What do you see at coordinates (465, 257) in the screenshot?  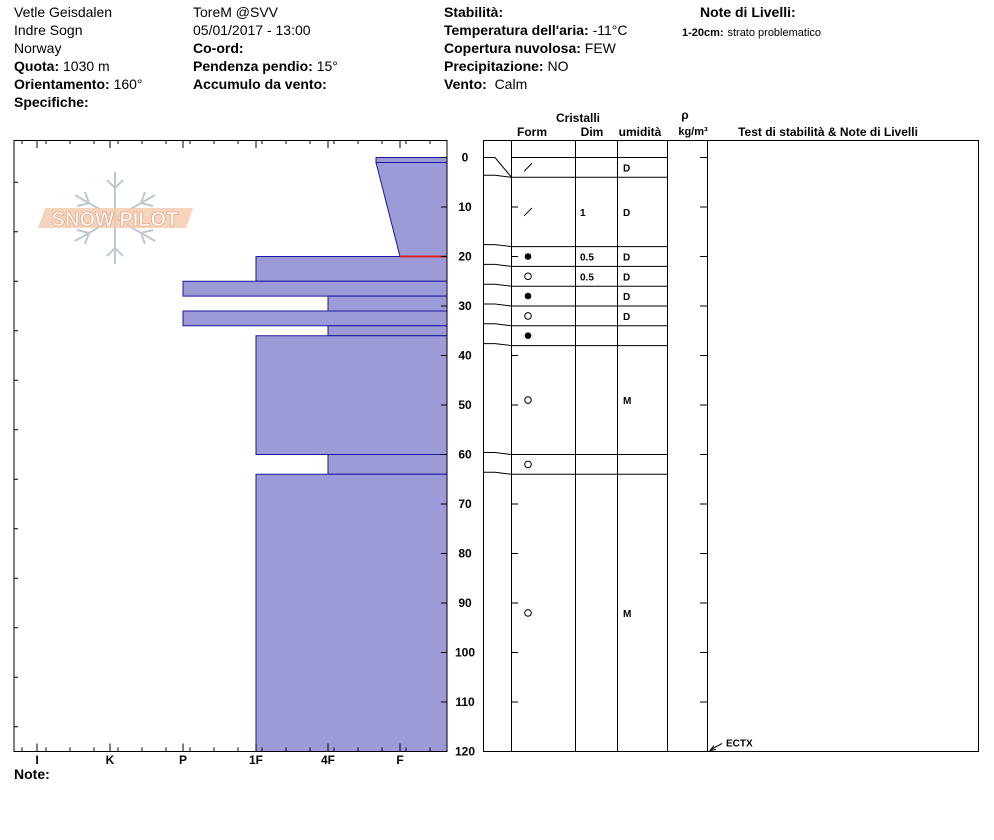 I see `depth-tick-label: 20` at bounding box center [465, 257].